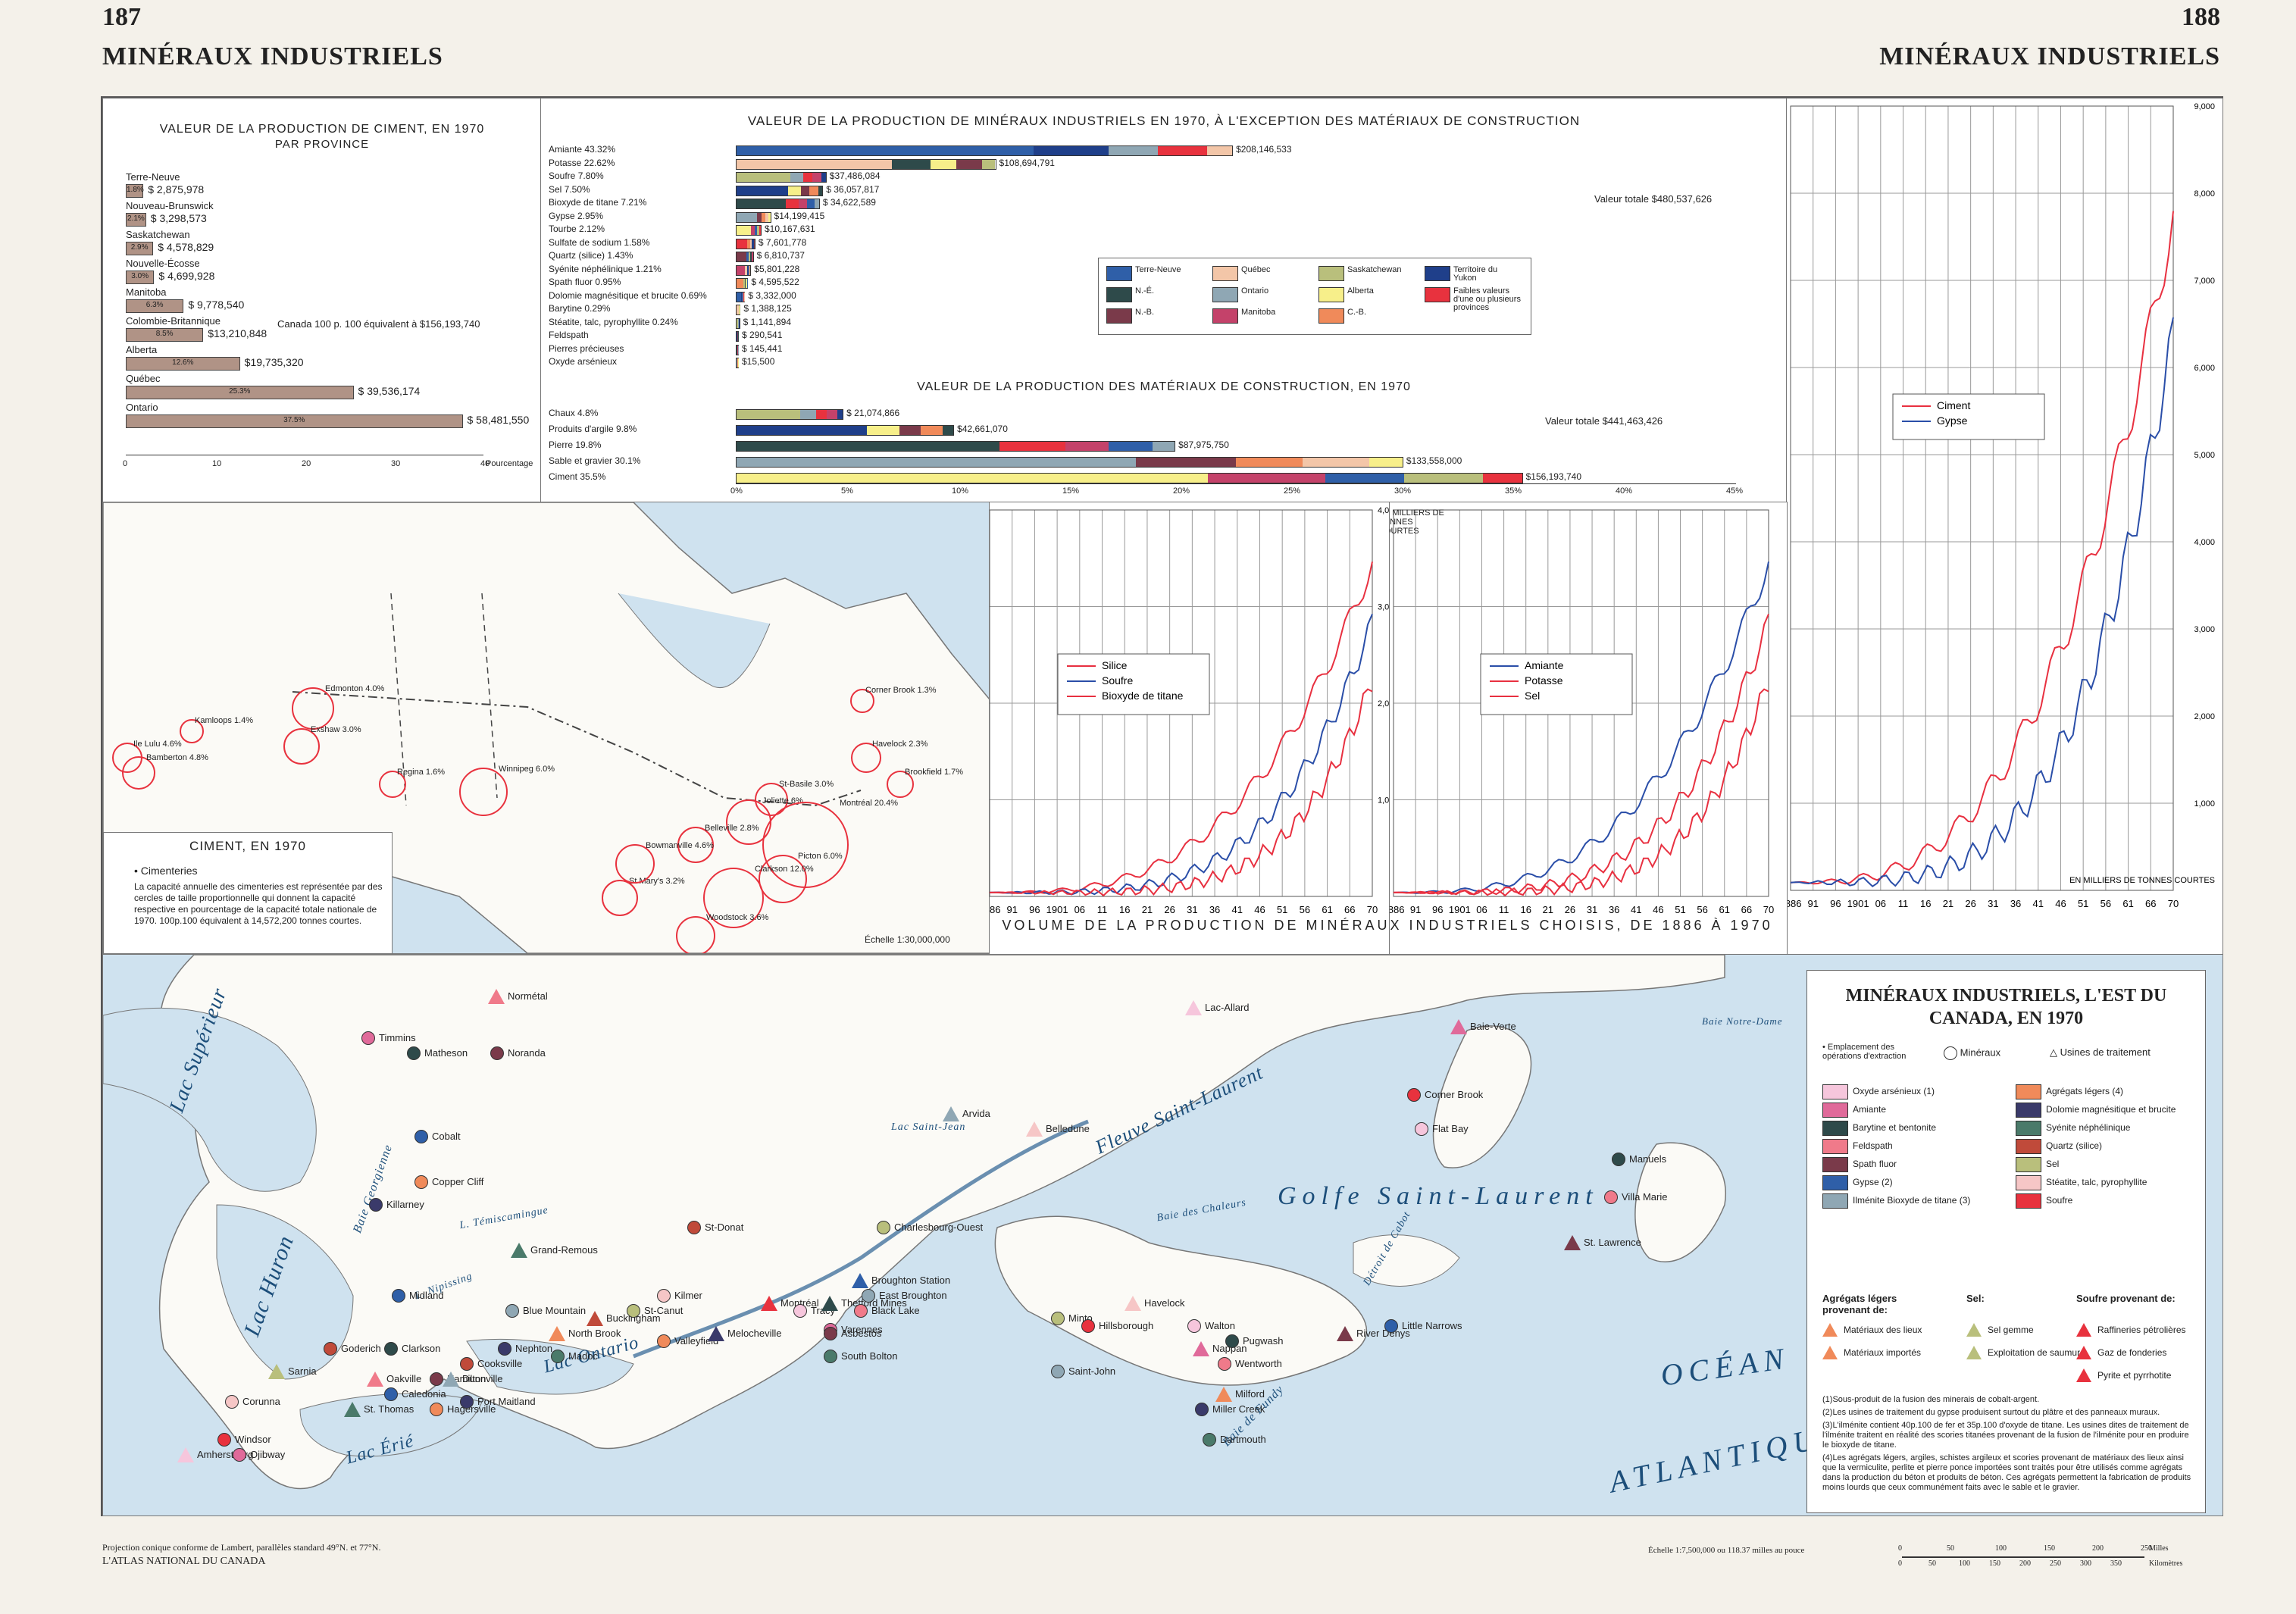 This screenshot has width=2296, height=1614. What do you see at coordinates (165, 335) in the screenshot?
I see `province-bar: 8.5%` at bounding box center [165, 335].